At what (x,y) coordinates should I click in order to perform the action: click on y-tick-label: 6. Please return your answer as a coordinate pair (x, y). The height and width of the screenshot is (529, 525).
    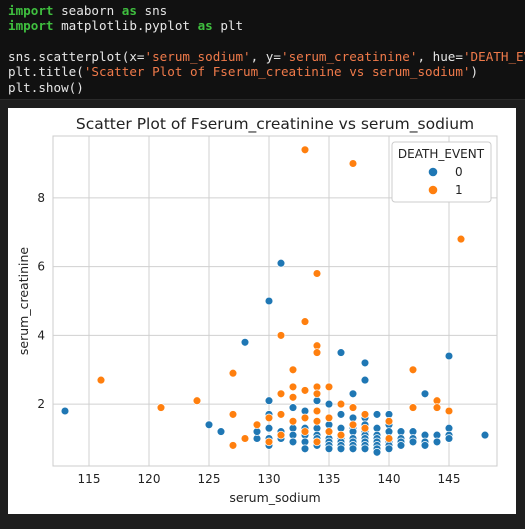
    Looking at the image, I should click on (41, 267).